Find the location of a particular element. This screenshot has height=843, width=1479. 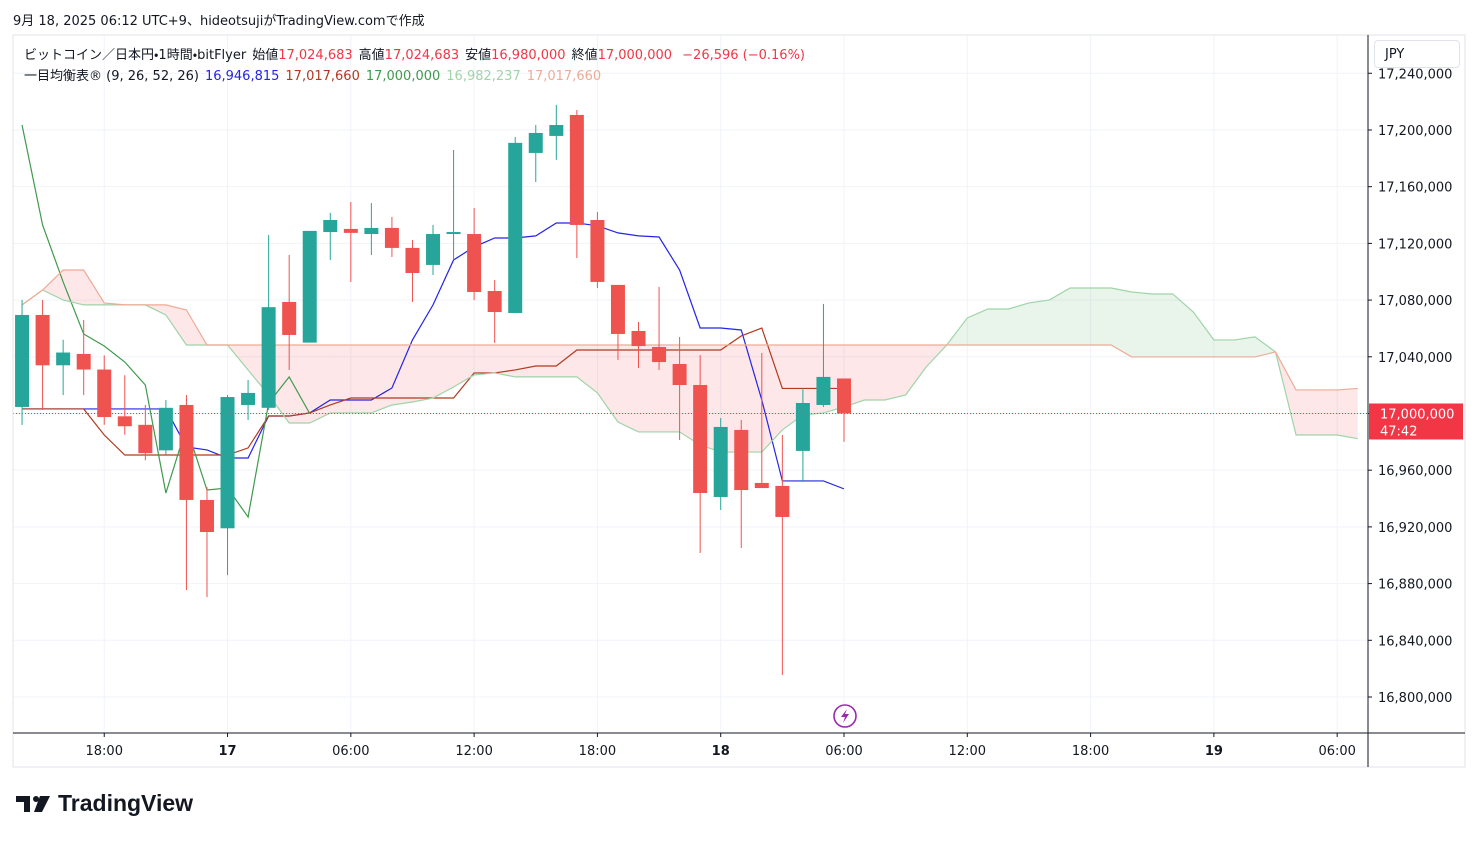

last-price-box is located at coordinates (1416, 421).